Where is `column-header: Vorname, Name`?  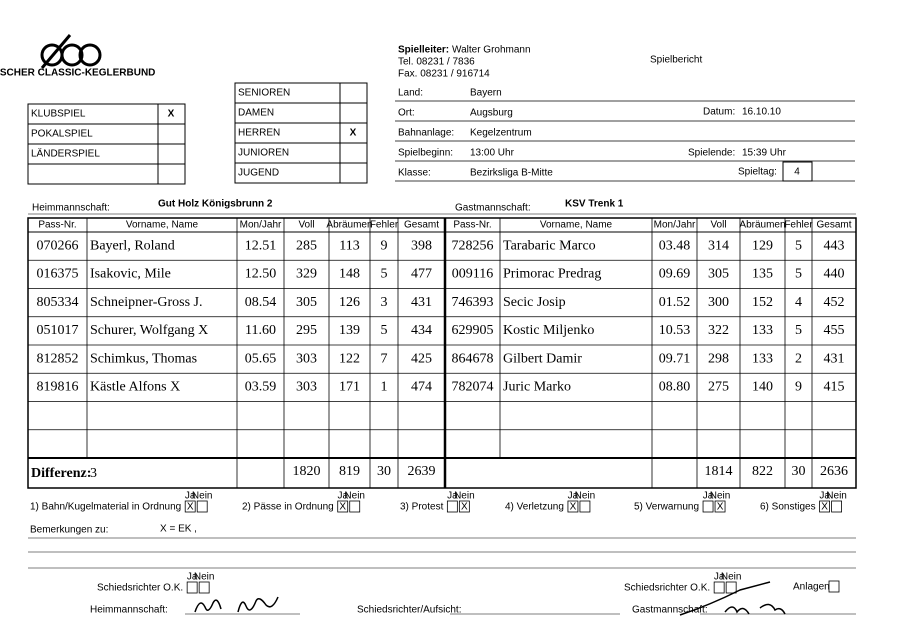 column-header: Vorname, Name is located at coordinates (162, 225).